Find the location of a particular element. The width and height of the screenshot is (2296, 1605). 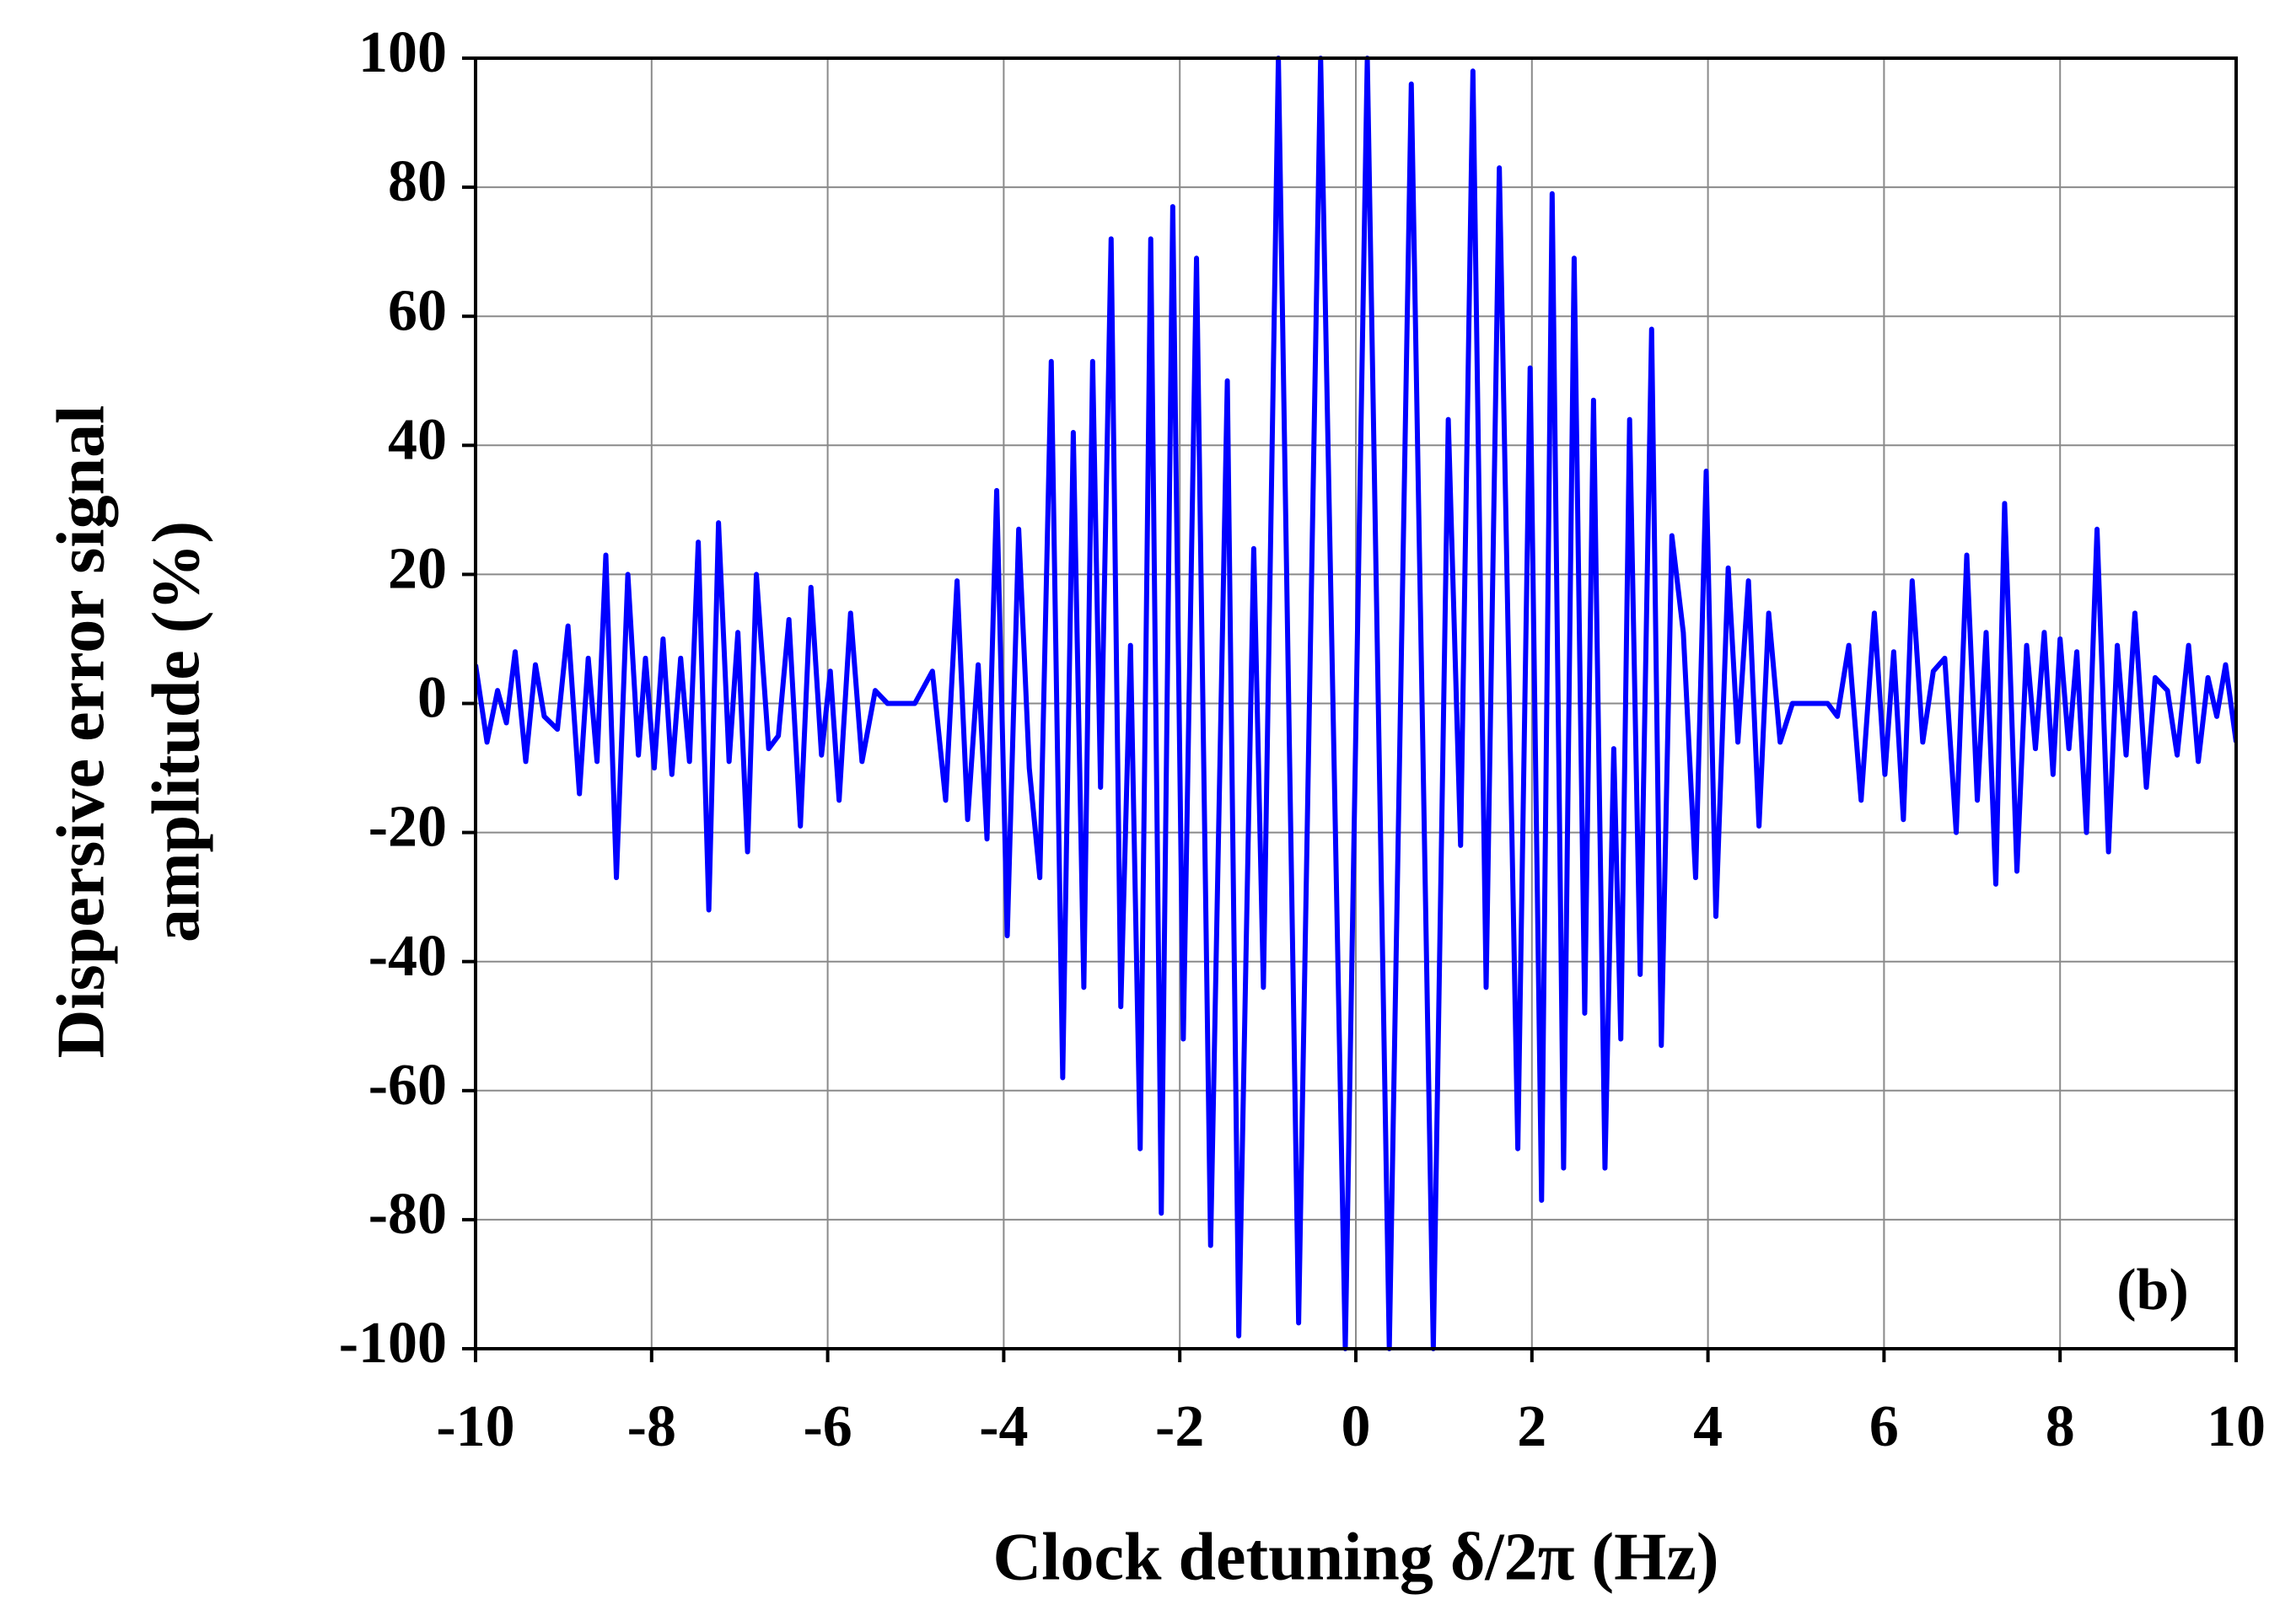

x-tick-label: -4 is located at coordinates (1003, 1426).